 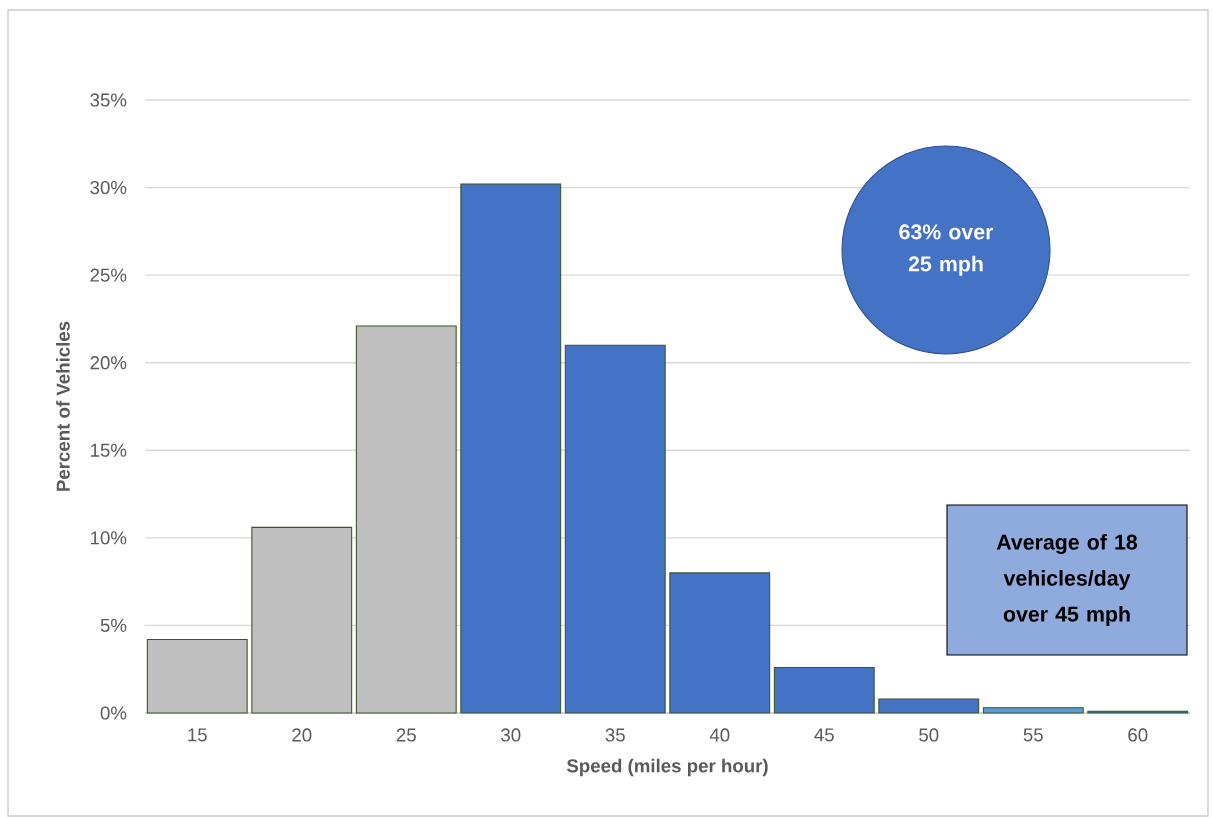 What do you see at coordinates (1067, 580) in the screenshot?
I see `annotation: Average of 18 vehicles/day over 45 mph` at bounding box center [1067, 580].